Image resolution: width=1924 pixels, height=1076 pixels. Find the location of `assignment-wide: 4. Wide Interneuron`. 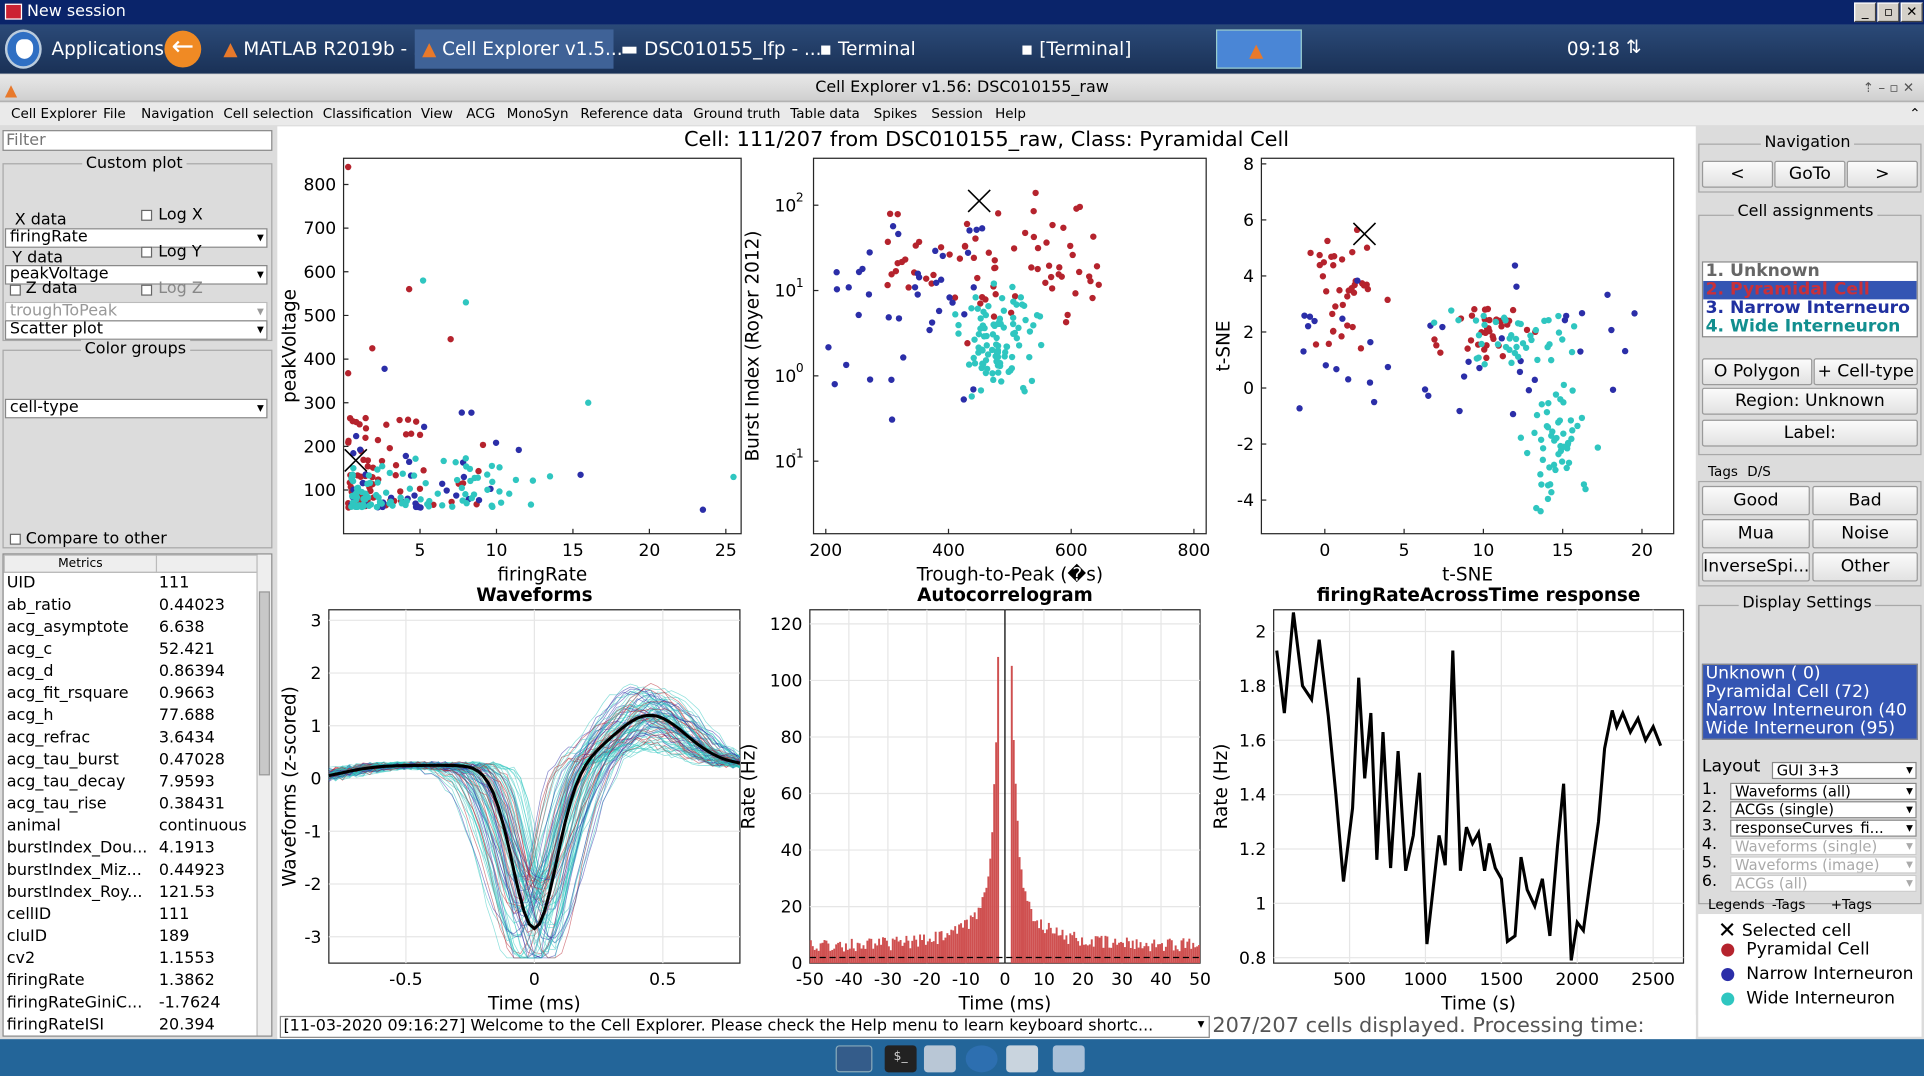

assignment-wide: 4. Wide Interneuron is located at coordinates (1803, 326).